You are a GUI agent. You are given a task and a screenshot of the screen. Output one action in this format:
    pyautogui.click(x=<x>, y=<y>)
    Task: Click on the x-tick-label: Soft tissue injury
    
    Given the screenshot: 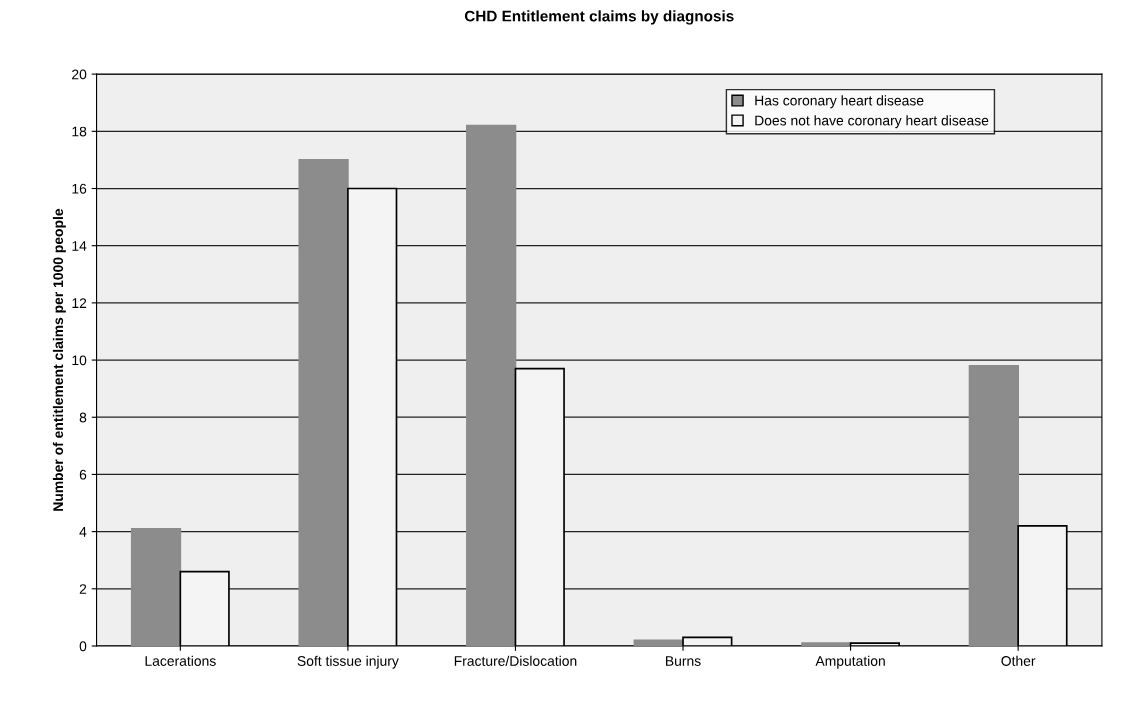 What is the action you would take?
    pyautogui.click(x=348, y=662)
    